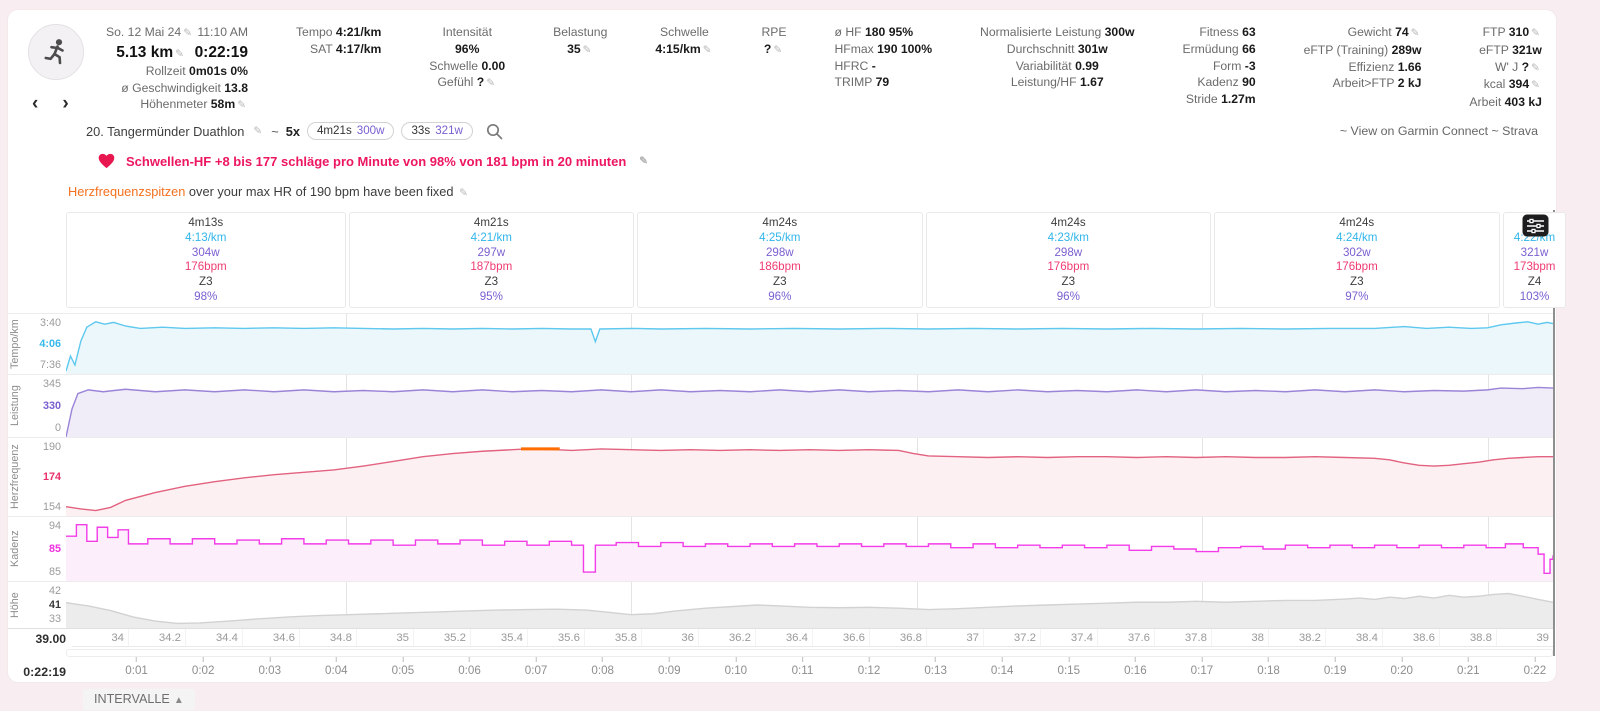  Describe the element at coordinates (809, 653) in the screenshot. I see `zoom-brush` at that location.